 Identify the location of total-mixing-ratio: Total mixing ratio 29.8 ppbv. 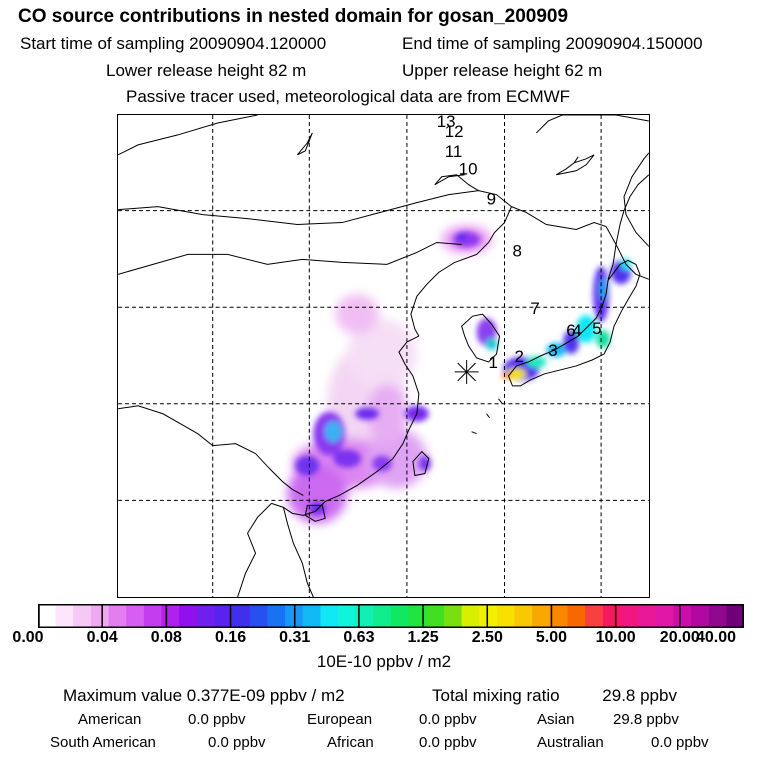
(554, 696).